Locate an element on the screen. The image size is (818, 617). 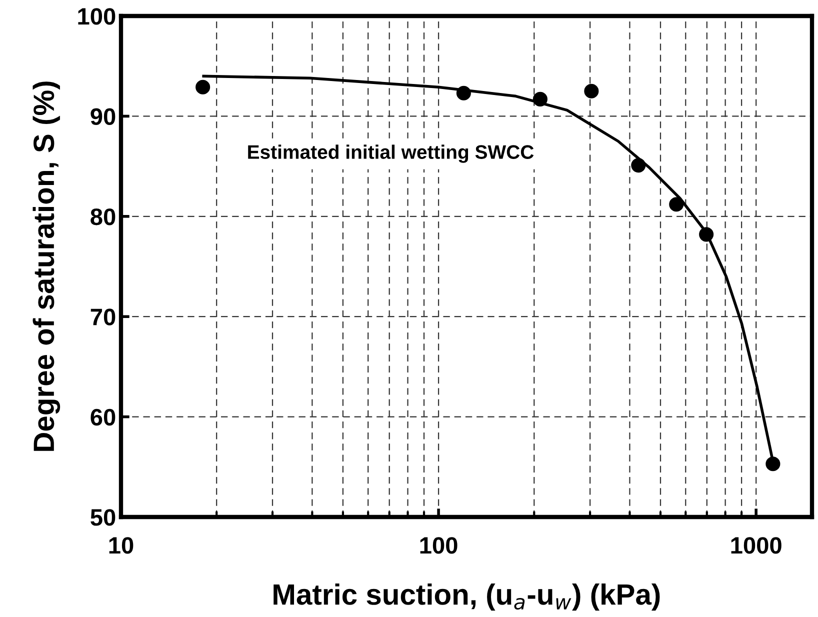
y-tick-label: 70 is located at coordinates (103, 317).